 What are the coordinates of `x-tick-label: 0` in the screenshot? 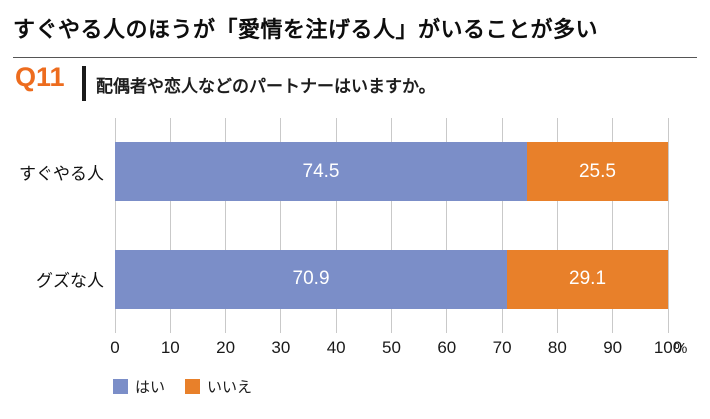 It's located at (115, 347).